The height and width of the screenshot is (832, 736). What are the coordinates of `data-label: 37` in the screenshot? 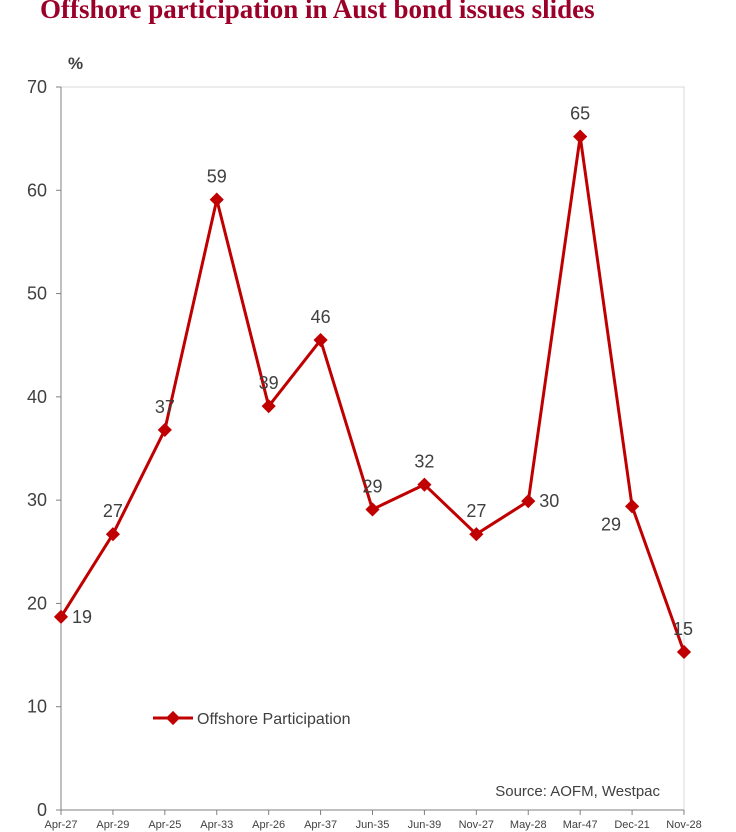 It's located at (165, 407).